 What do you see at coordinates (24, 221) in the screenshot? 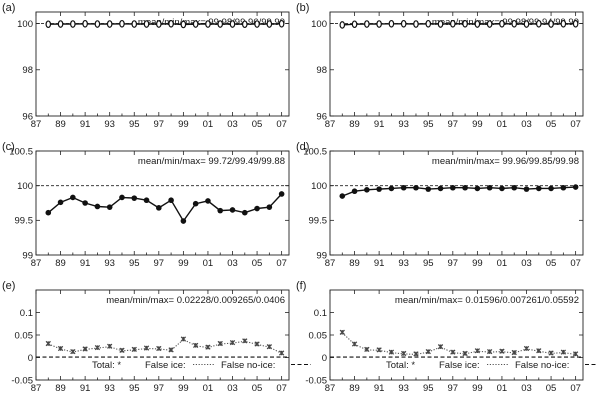
I see `y-tick-label: 99.5` at bounding box center [24, 221].